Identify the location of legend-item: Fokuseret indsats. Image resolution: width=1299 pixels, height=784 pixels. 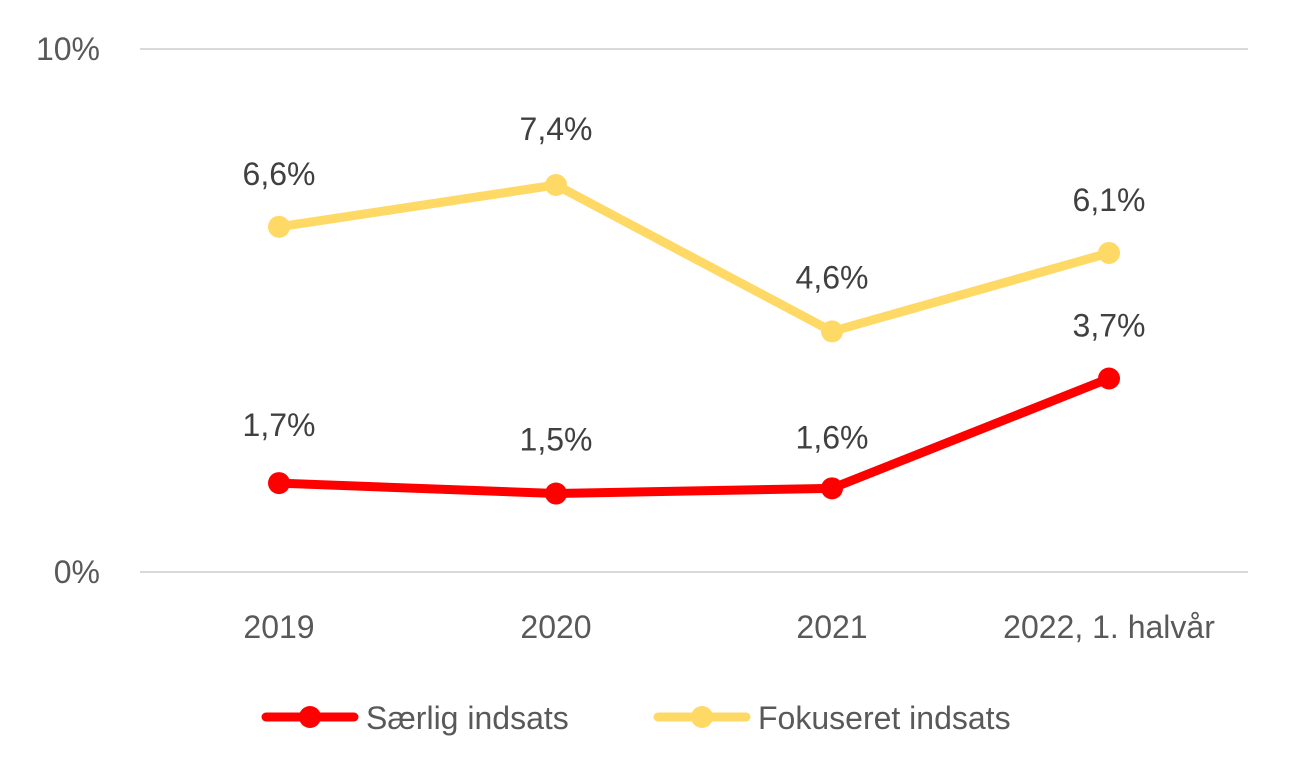
(832, 718).